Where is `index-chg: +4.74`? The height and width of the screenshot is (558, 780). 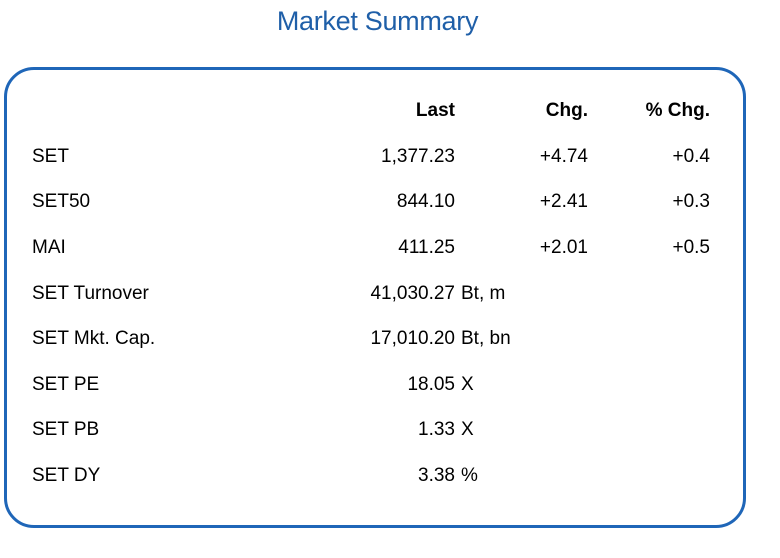
index-chg: +4.74 is located at coordinates (563, 156).